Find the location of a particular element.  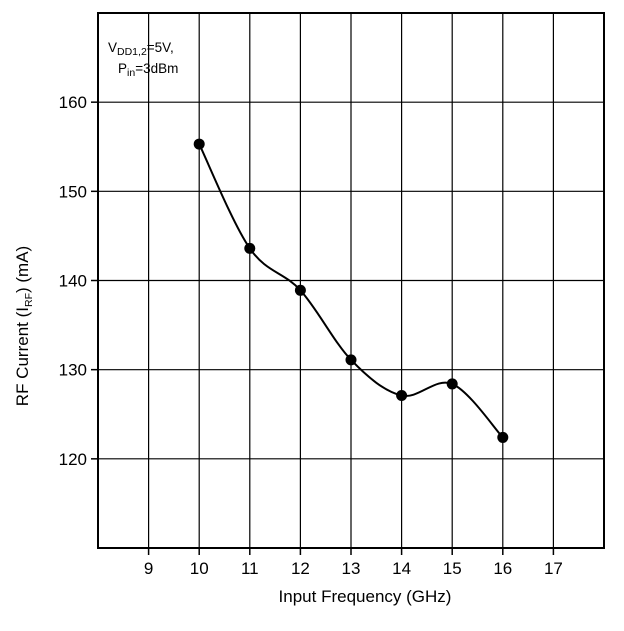

annotation-line2-main: P is located at coordinates (122, 68).